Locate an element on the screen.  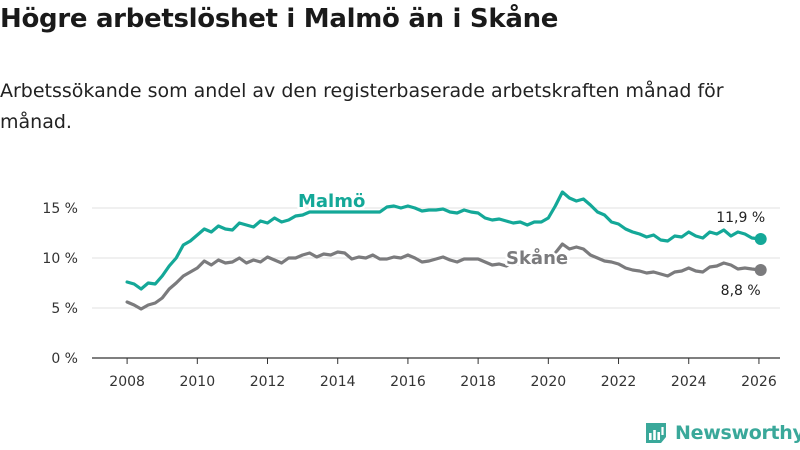
x-tick-label: 2018 is located at coordinates (478, 382).